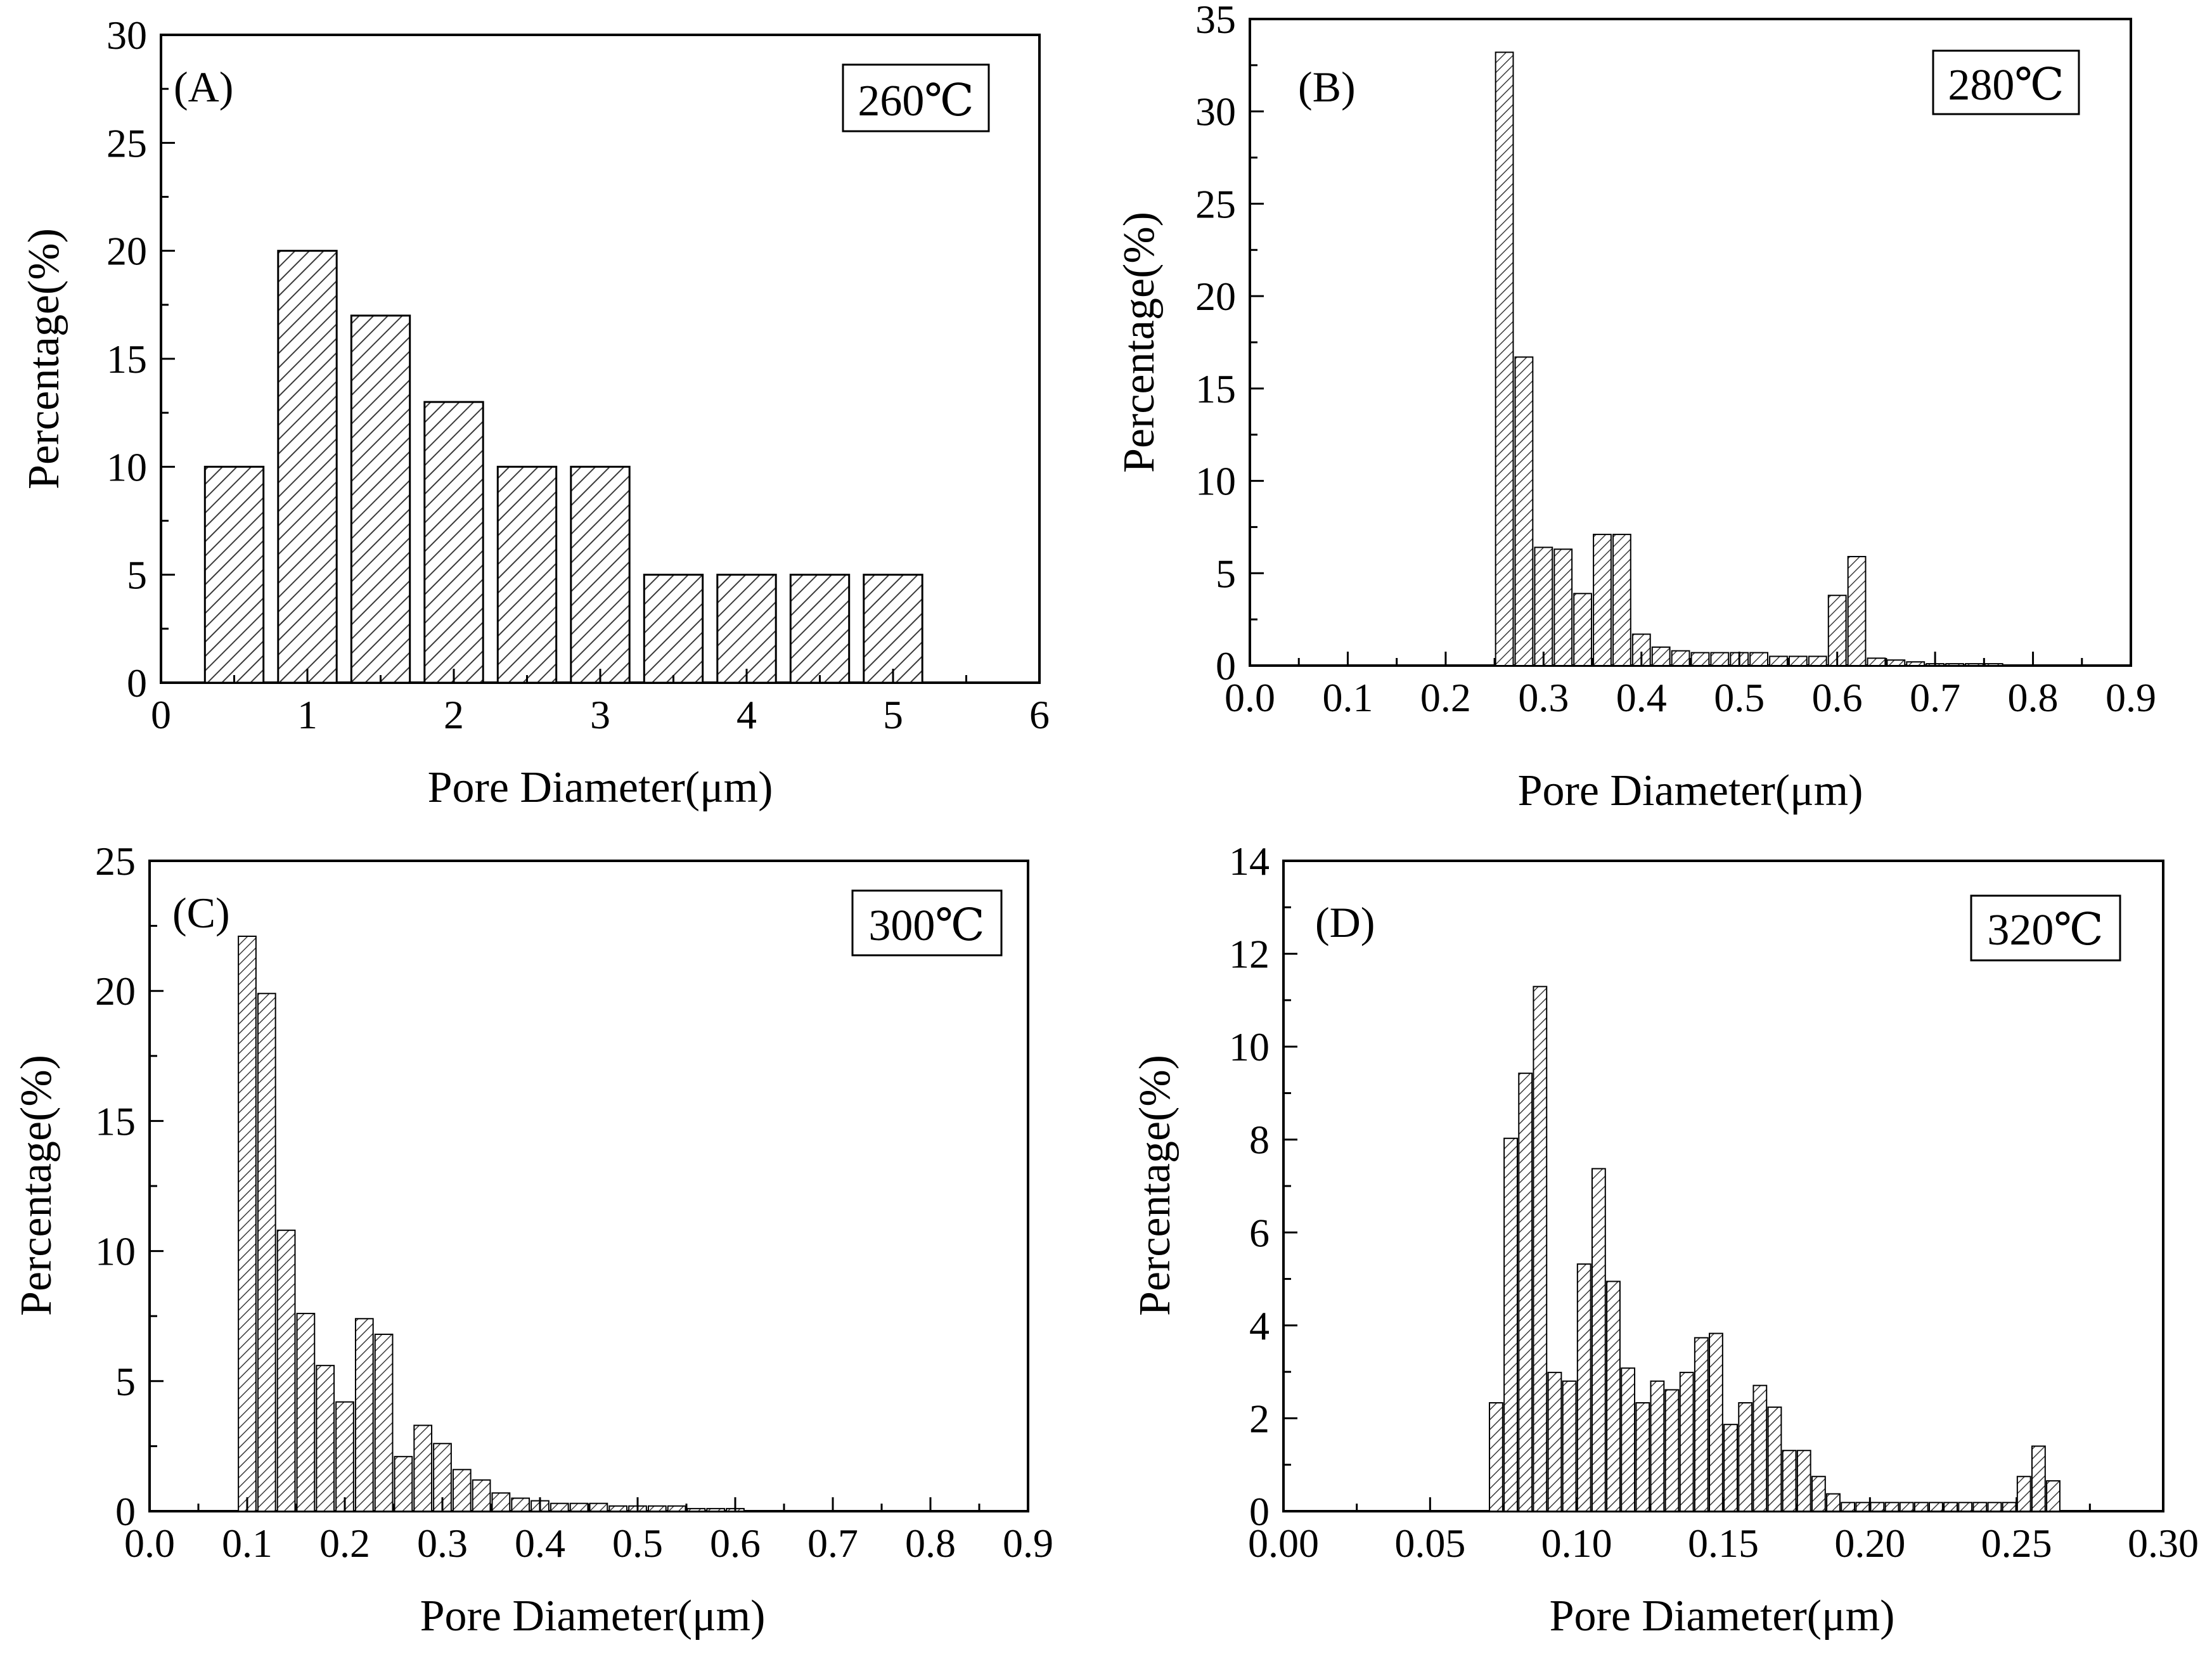 The image size is (2212, 1657). Describe the element at coordinates (1259, 1326) in the screenshot. I see `y-tick-label: 4` at that location.